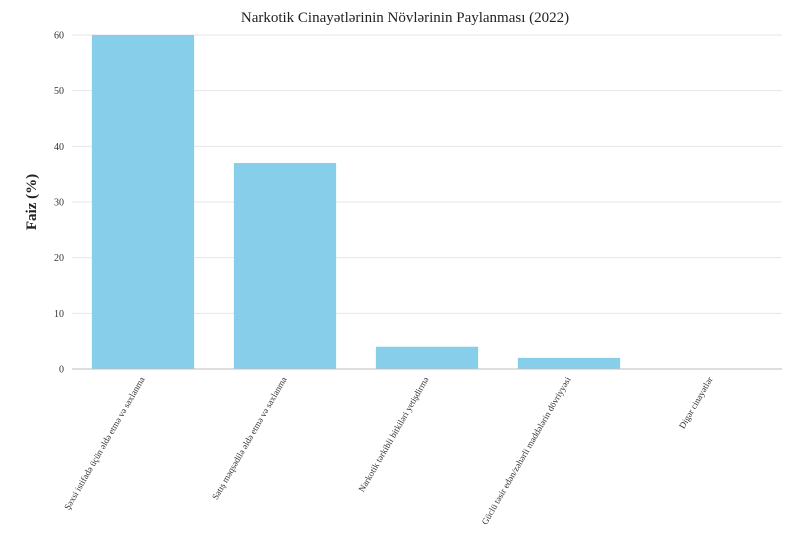 The image size is (789, 549). I want to click on x-tick-label: Satış məqsədilə əldə etmə və saxlanma, so click(249, 438).